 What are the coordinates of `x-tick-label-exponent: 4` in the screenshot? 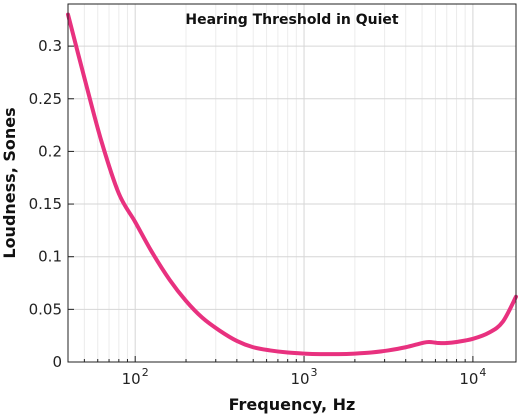 It's located at (482, 372).